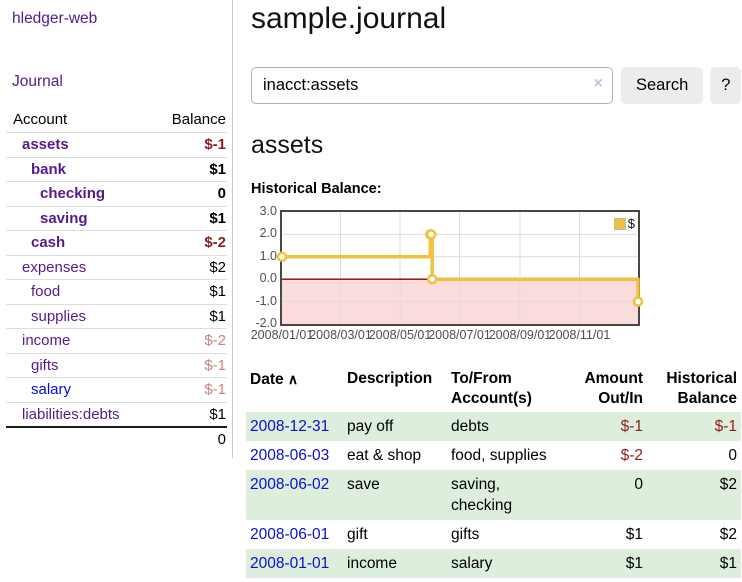 This screenshot has width=742, height=582. I want to click on y-axis-tick-label: -1.0, so click(266, 300).